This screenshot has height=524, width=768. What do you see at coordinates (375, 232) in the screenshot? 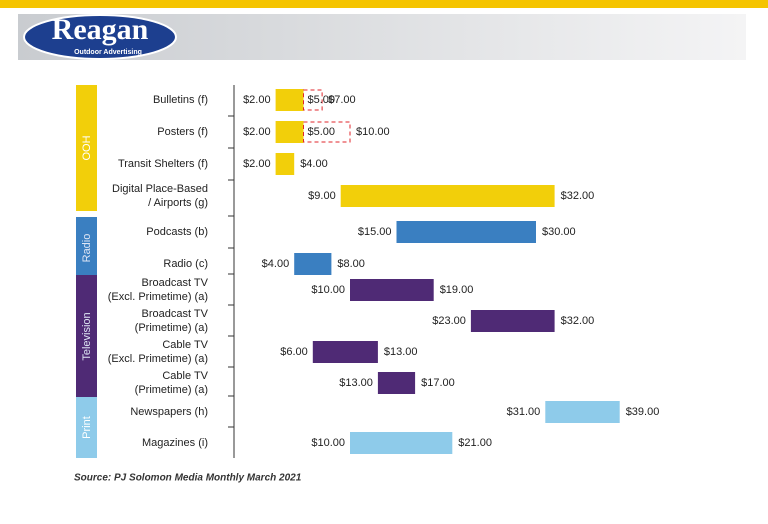
I see `low-label: $15.00` at bounding box center [375, 232].